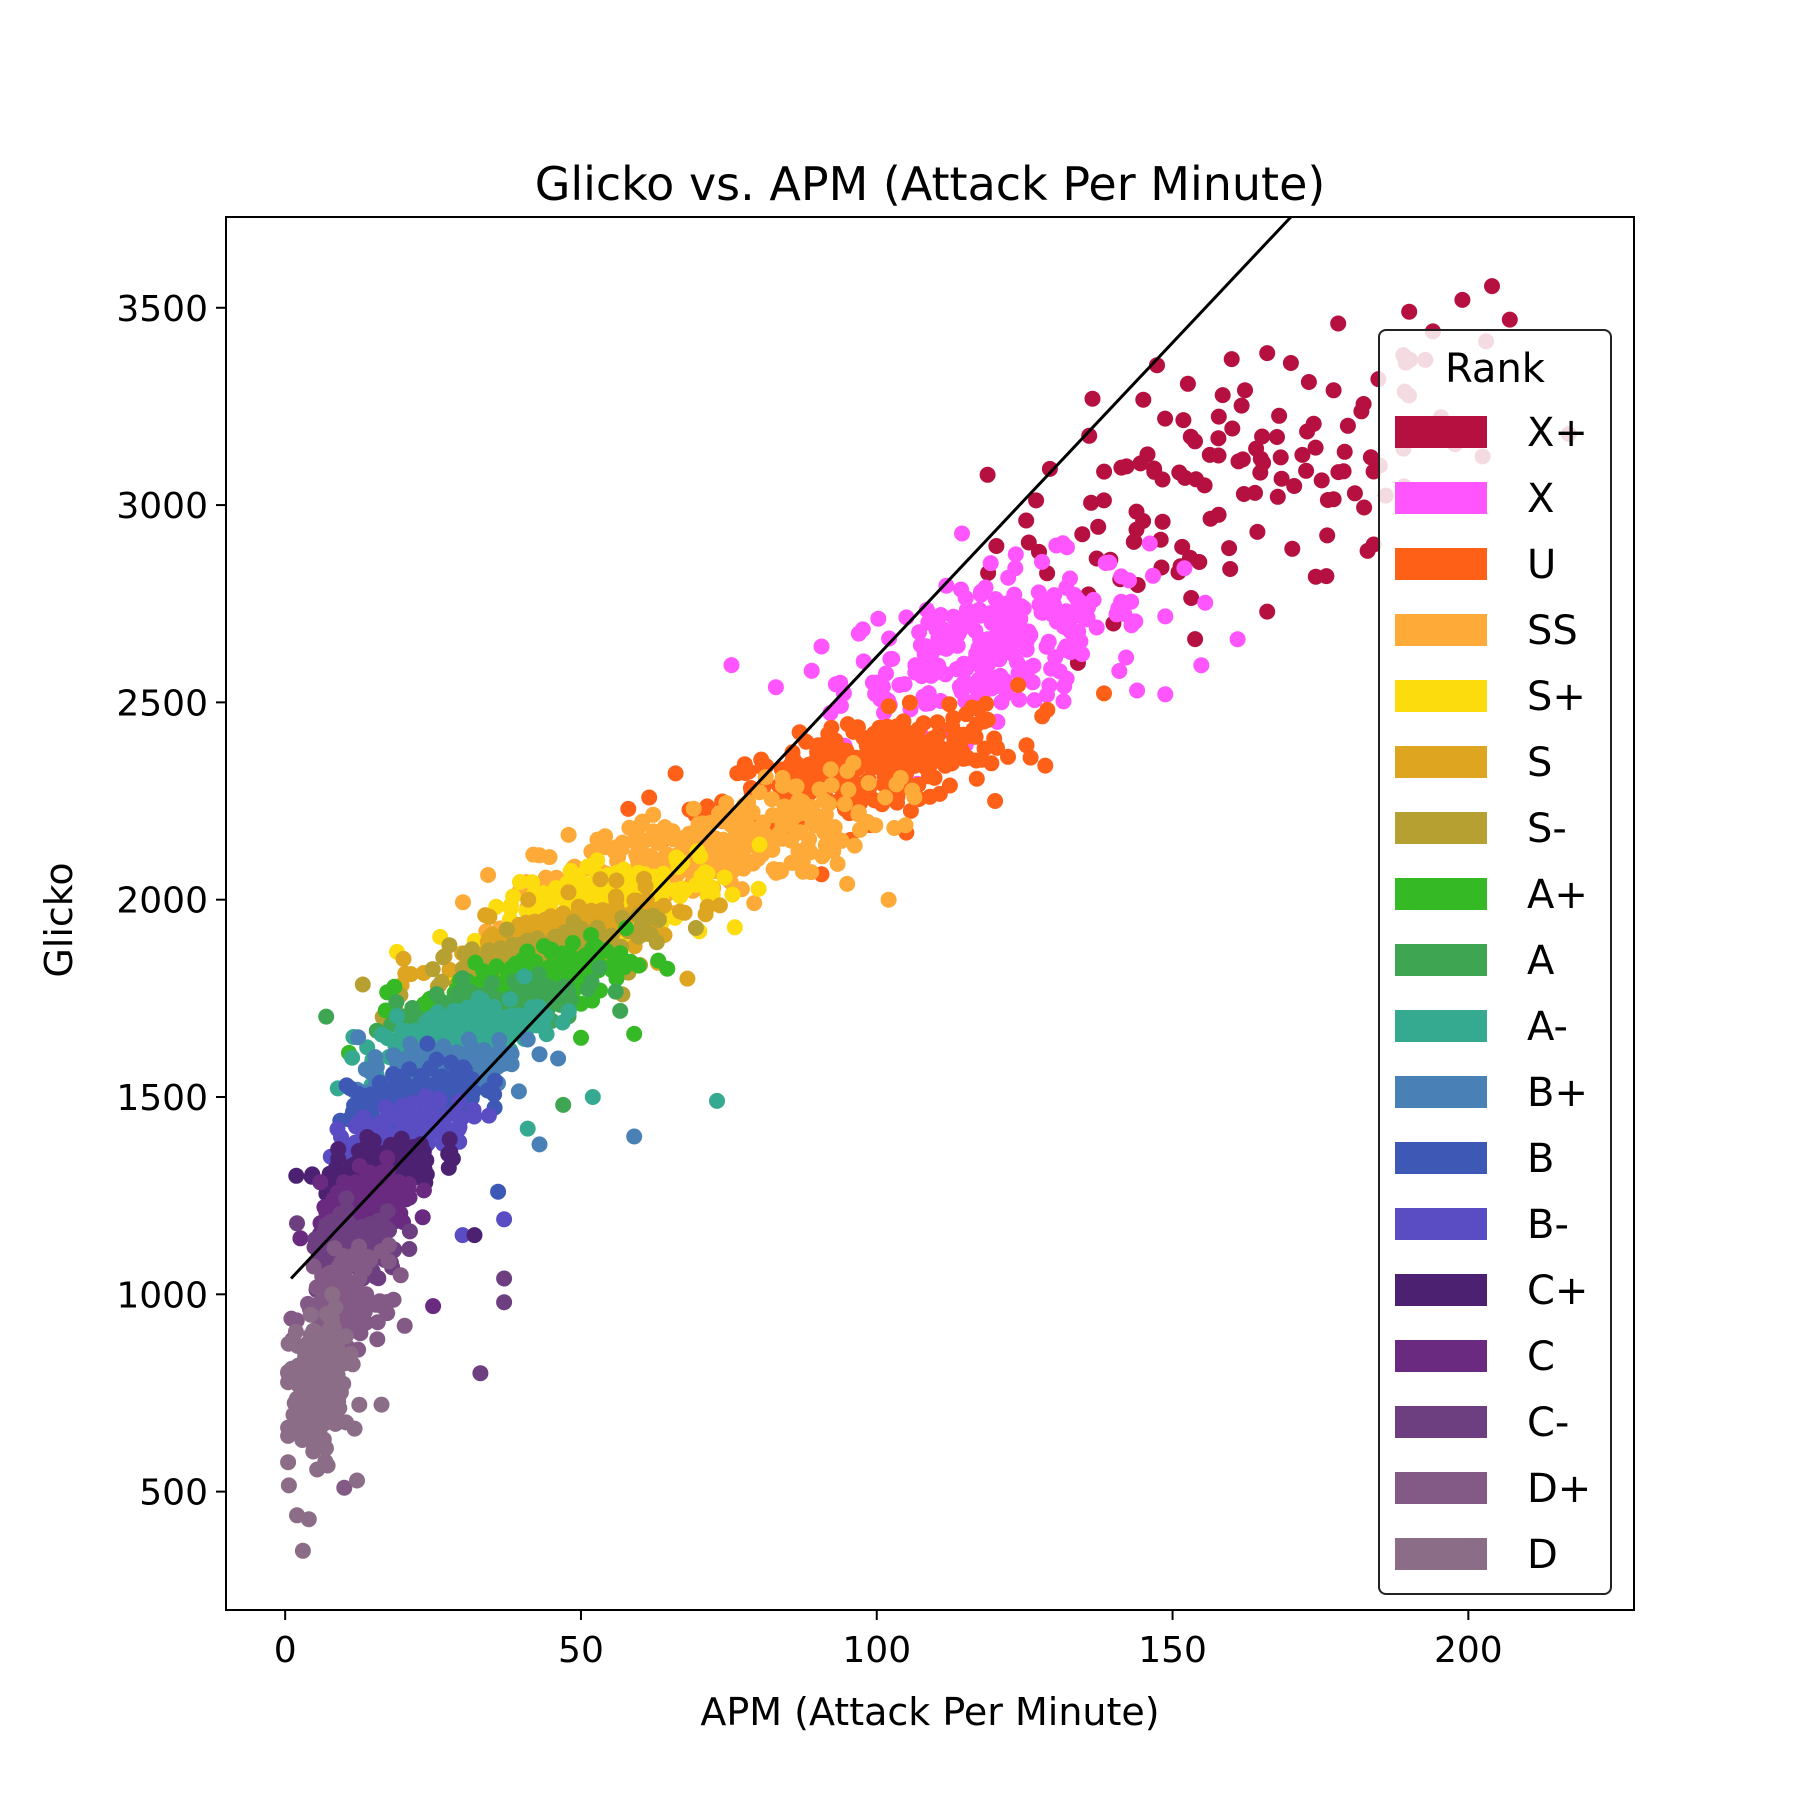 This screenshot has height=1800, width=1800. I want to click on x-tick-label: 100, so click(876, 1650).